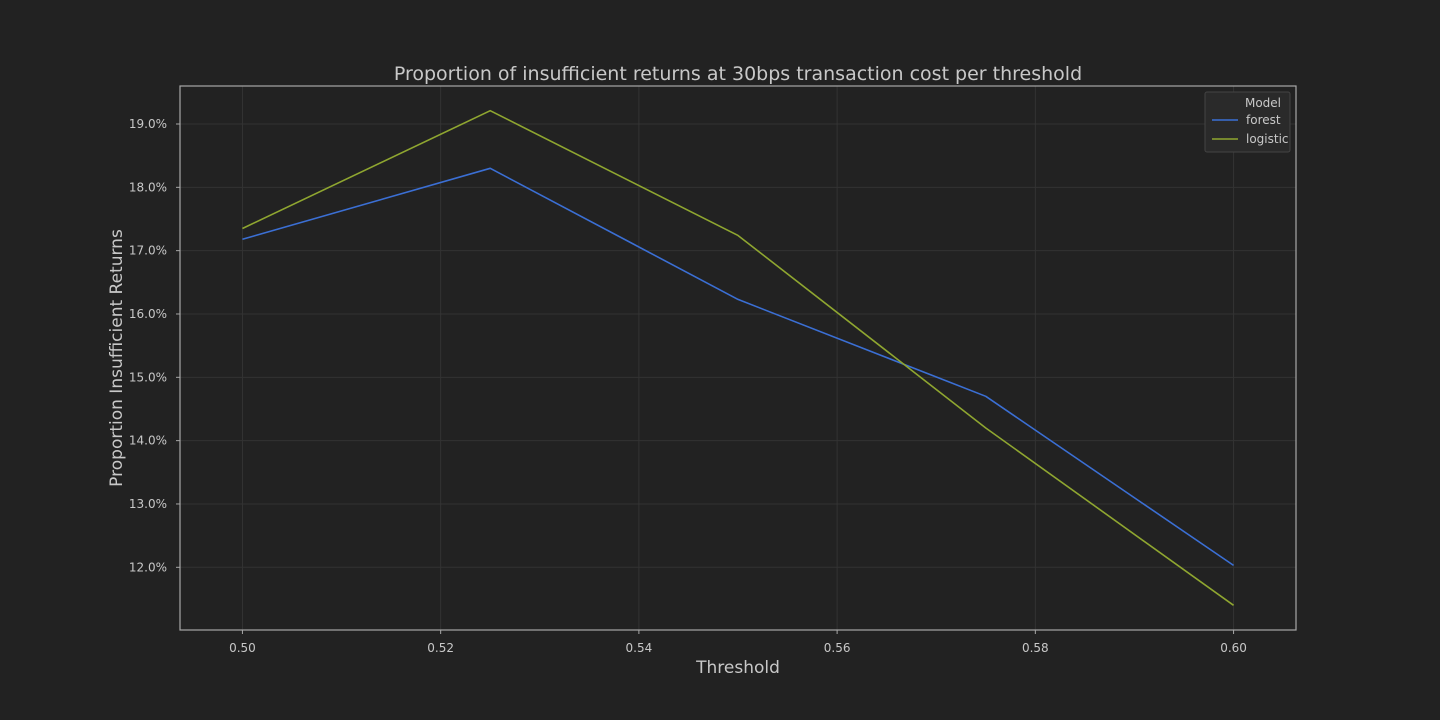 Image resolution: width=1440 pixels, height=720 pixels. What do you see at coordinates (242, 648) in the screenshot?
I see `x-tick-label: 0.50` at bounding box center [242, 648].